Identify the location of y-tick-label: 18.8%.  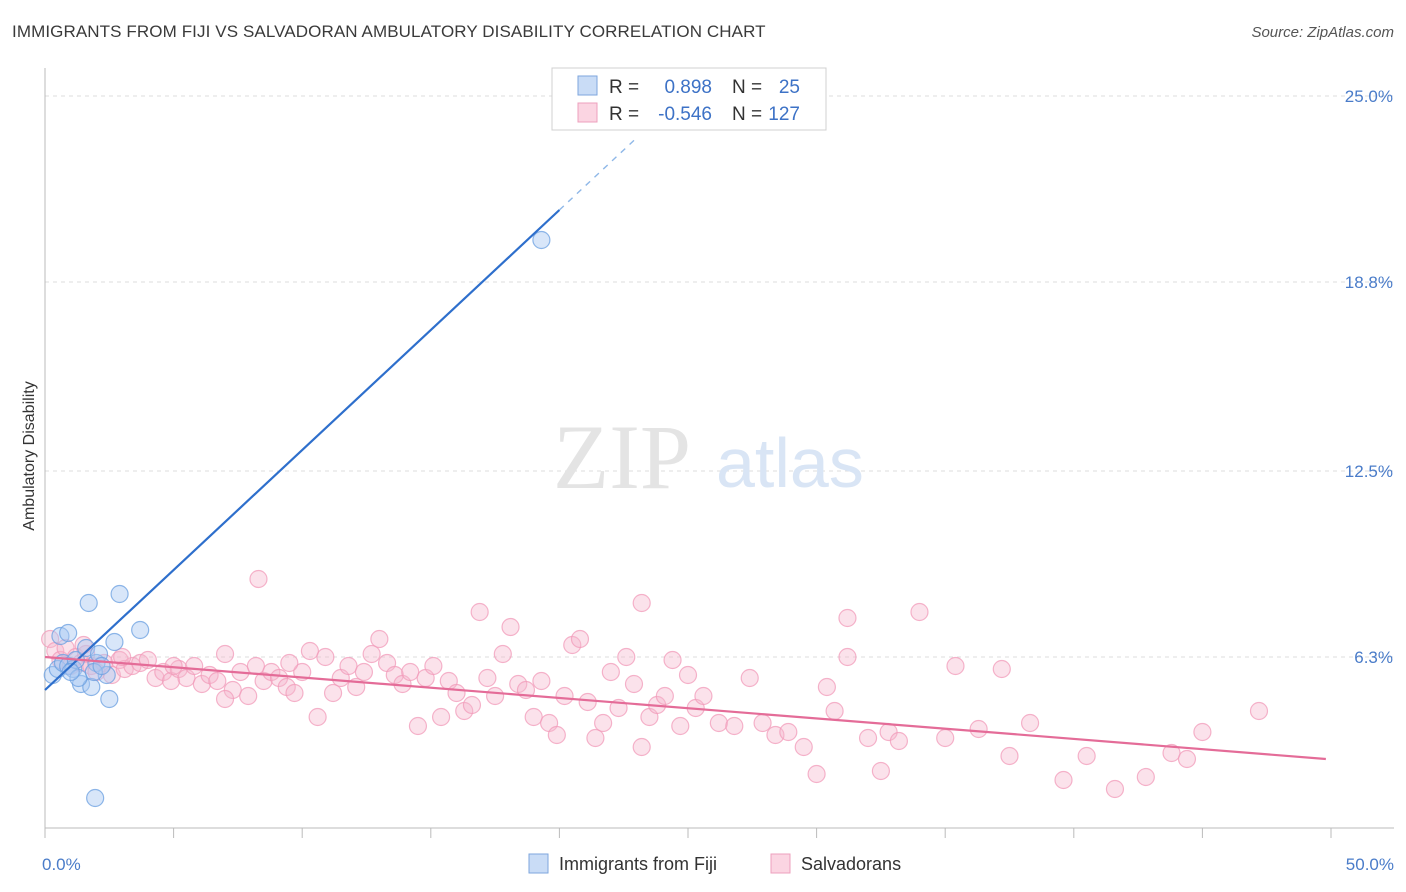
(1369, 282).